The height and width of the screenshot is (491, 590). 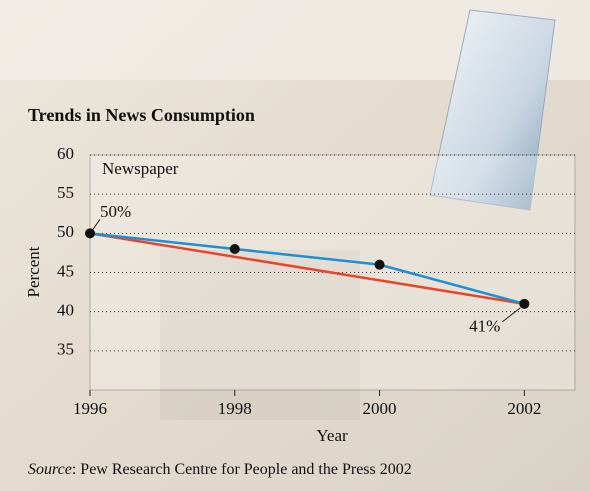 What do you see at coordinates (65, 270) in the screenshot?
I see `y-tick-label: 45` at bounding box center [65, 270].